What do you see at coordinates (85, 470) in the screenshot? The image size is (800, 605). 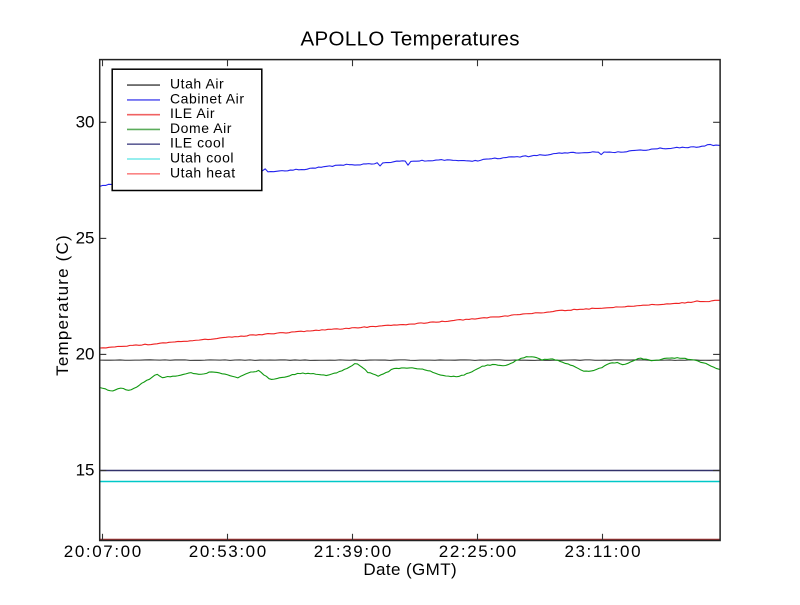 I see `svg-text: 15` at bounding box center [85, 470].